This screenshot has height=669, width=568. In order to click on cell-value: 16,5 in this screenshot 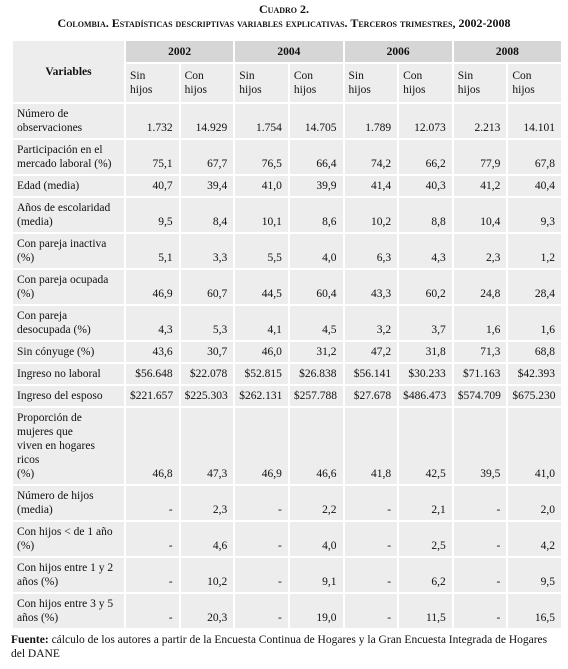, I will do `click(534, 611)`.